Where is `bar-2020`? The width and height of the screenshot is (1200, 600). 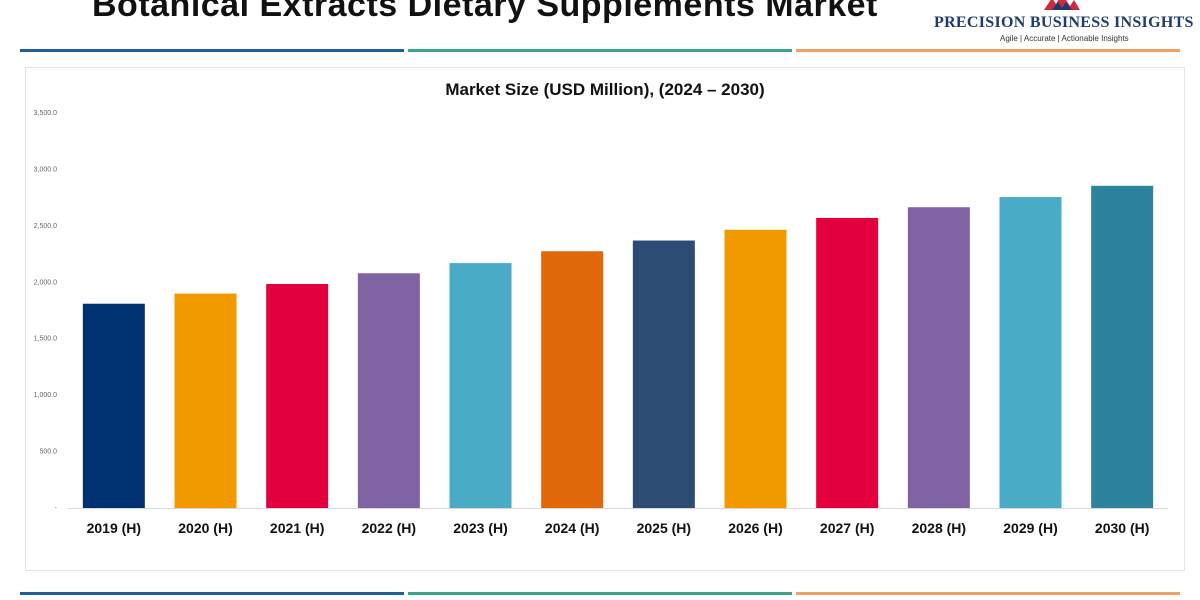 bar-2020 is located at coordinates (205, 400).